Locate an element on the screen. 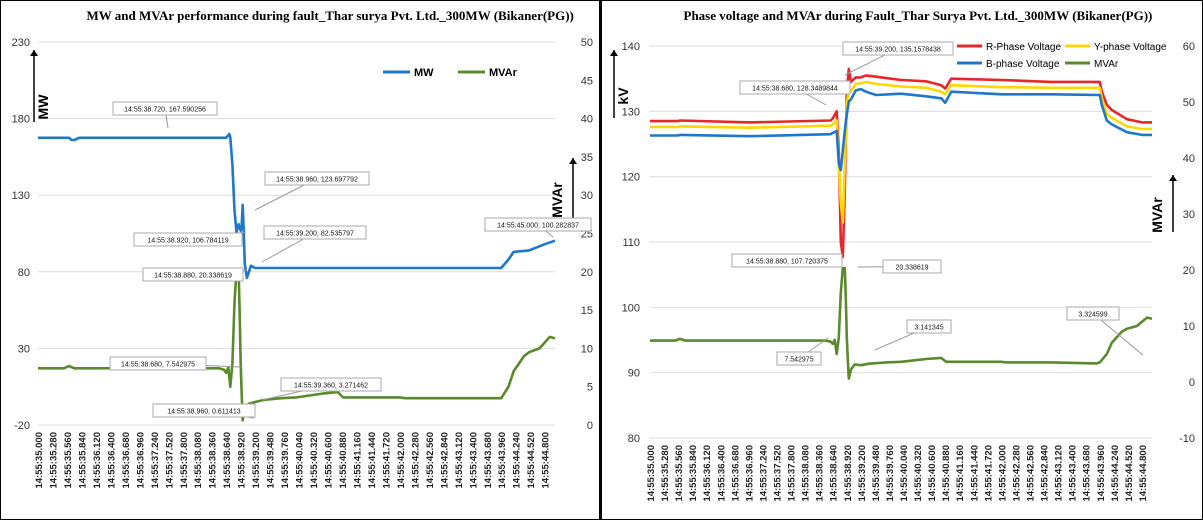  y-right-tick-label: 0 is located at coordinates (1192, 383).